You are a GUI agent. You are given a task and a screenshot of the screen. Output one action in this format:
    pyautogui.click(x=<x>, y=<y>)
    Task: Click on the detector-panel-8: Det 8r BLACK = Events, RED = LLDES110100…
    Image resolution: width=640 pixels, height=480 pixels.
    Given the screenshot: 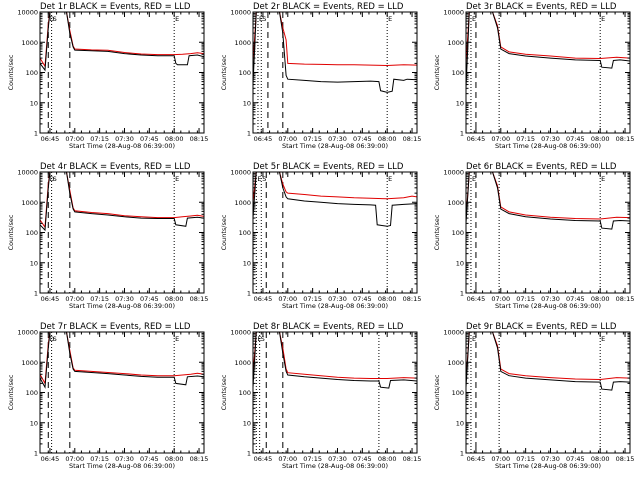 What is the action you would take?
    pyautogui.click(x=320, y=396)
    